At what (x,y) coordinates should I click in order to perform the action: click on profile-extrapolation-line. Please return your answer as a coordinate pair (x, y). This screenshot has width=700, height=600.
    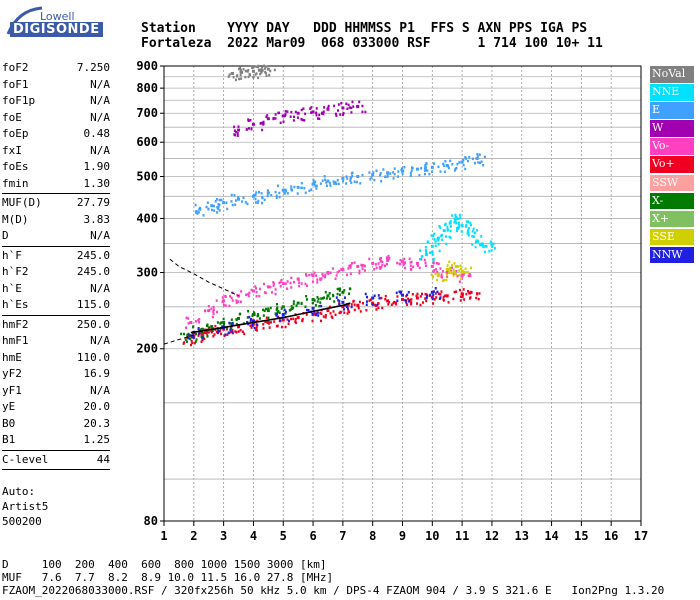
    Looking at the image, I should click on (204, 277).